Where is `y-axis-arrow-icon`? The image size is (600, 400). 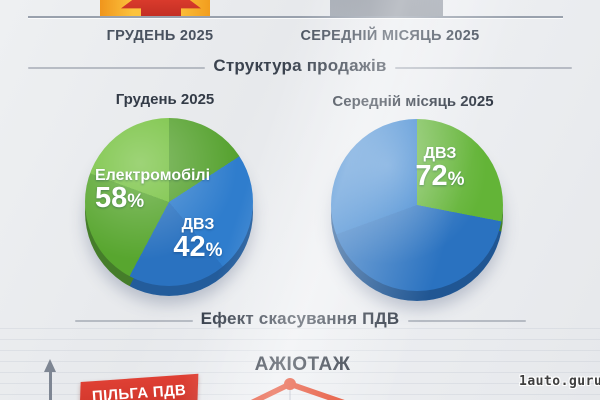
y-axis-arrow-icon is located at coordinates (50, 365).